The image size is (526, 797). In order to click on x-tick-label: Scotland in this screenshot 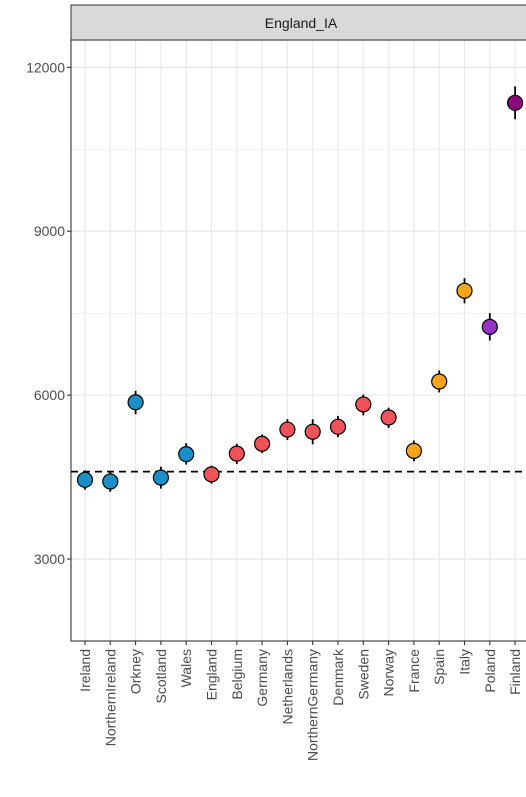, I will do `click(161, 676)`.